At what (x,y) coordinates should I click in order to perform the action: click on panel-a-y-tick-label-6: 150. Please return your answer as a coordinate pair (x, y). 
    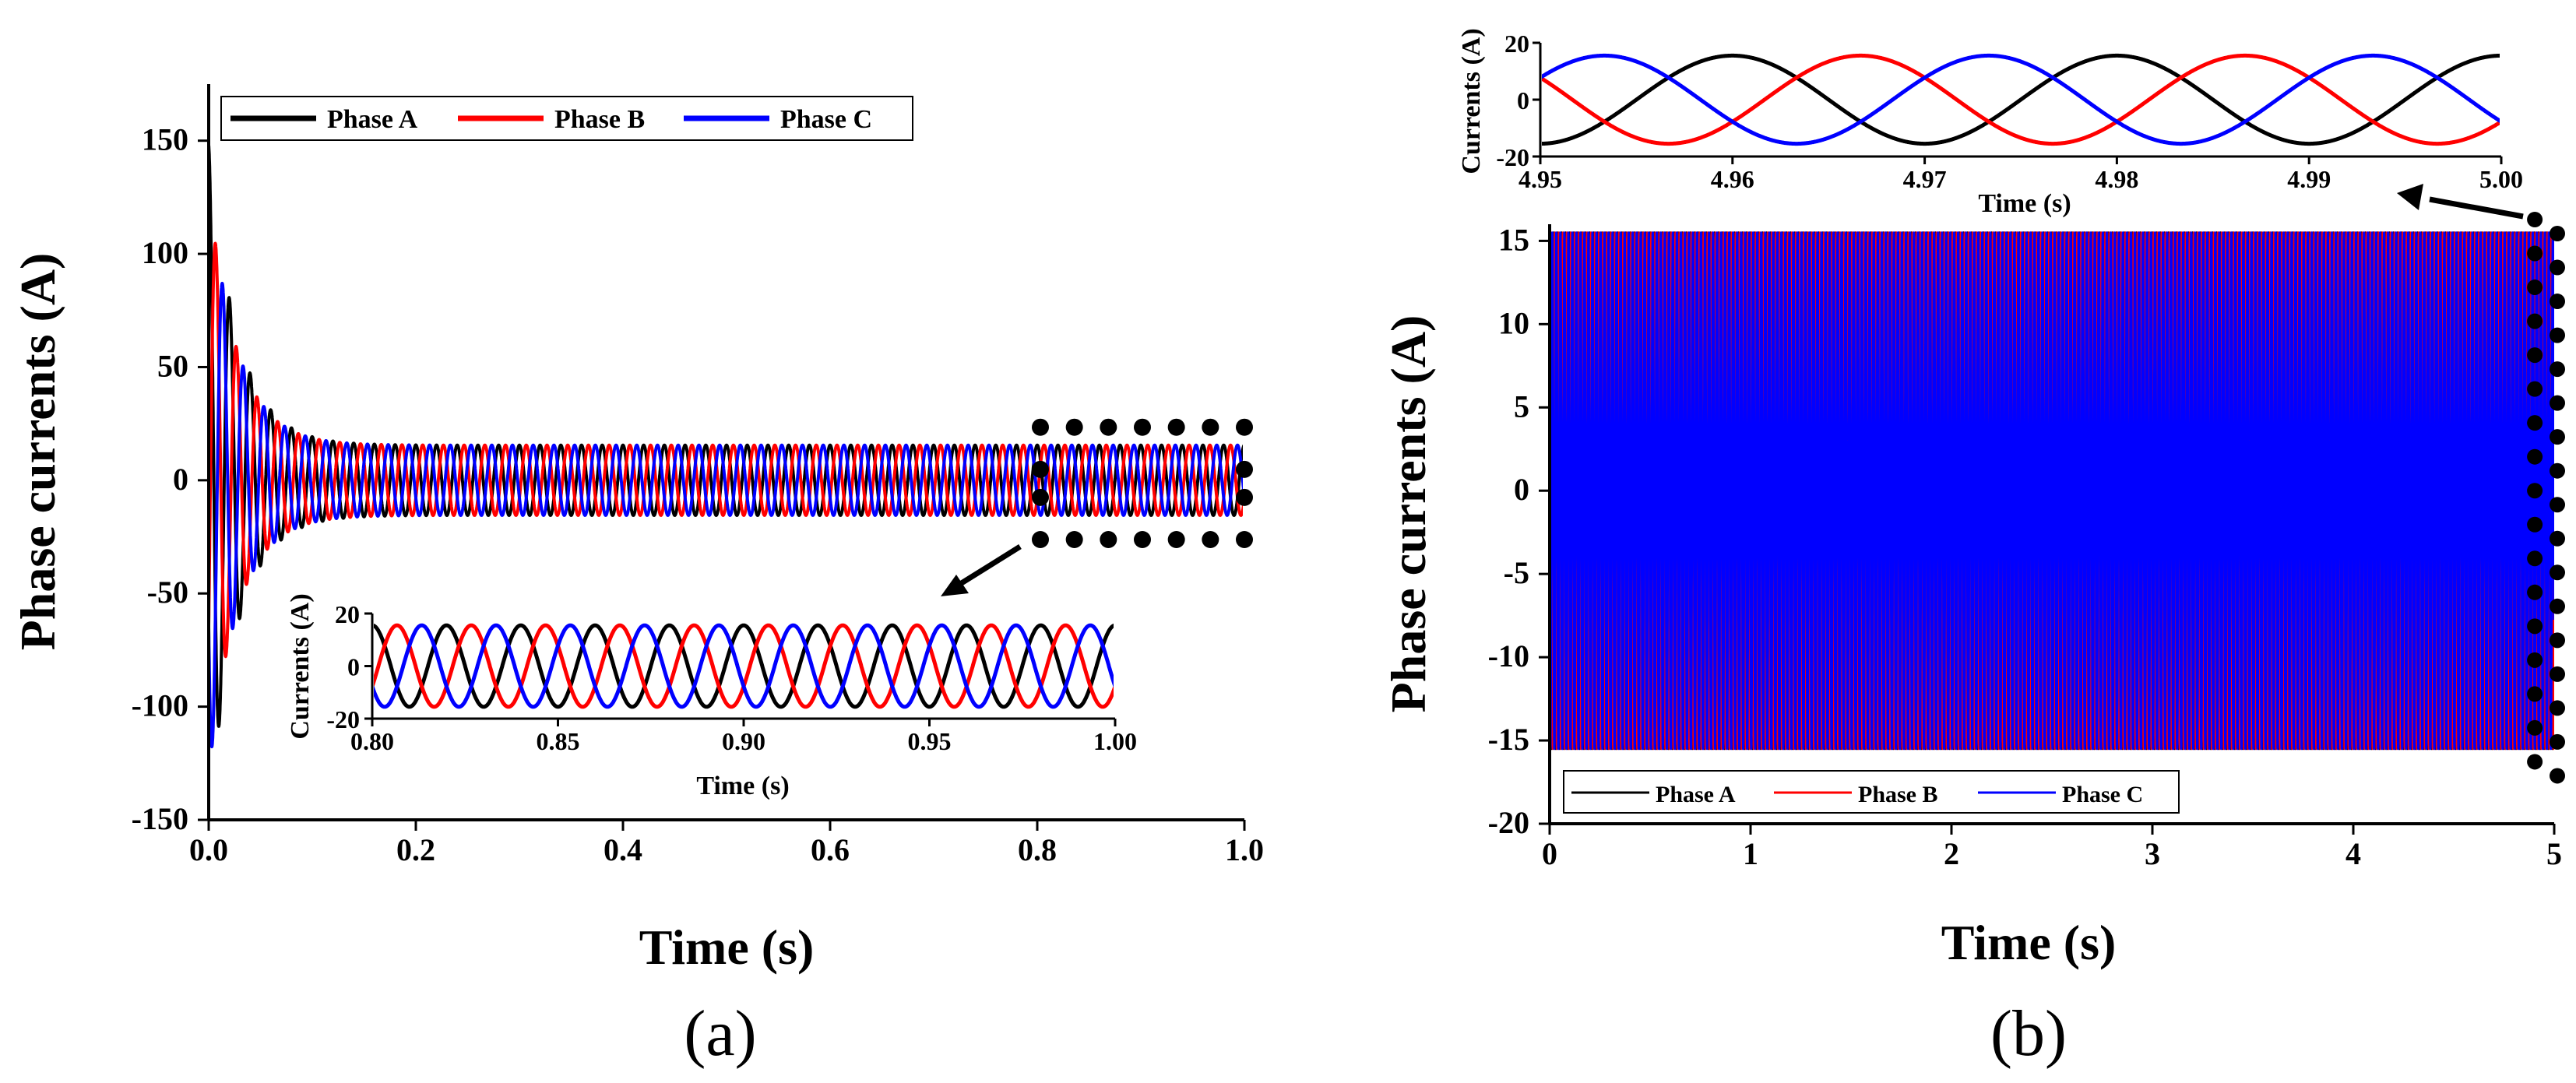
    Looking at the image, I should click on (165, 139).